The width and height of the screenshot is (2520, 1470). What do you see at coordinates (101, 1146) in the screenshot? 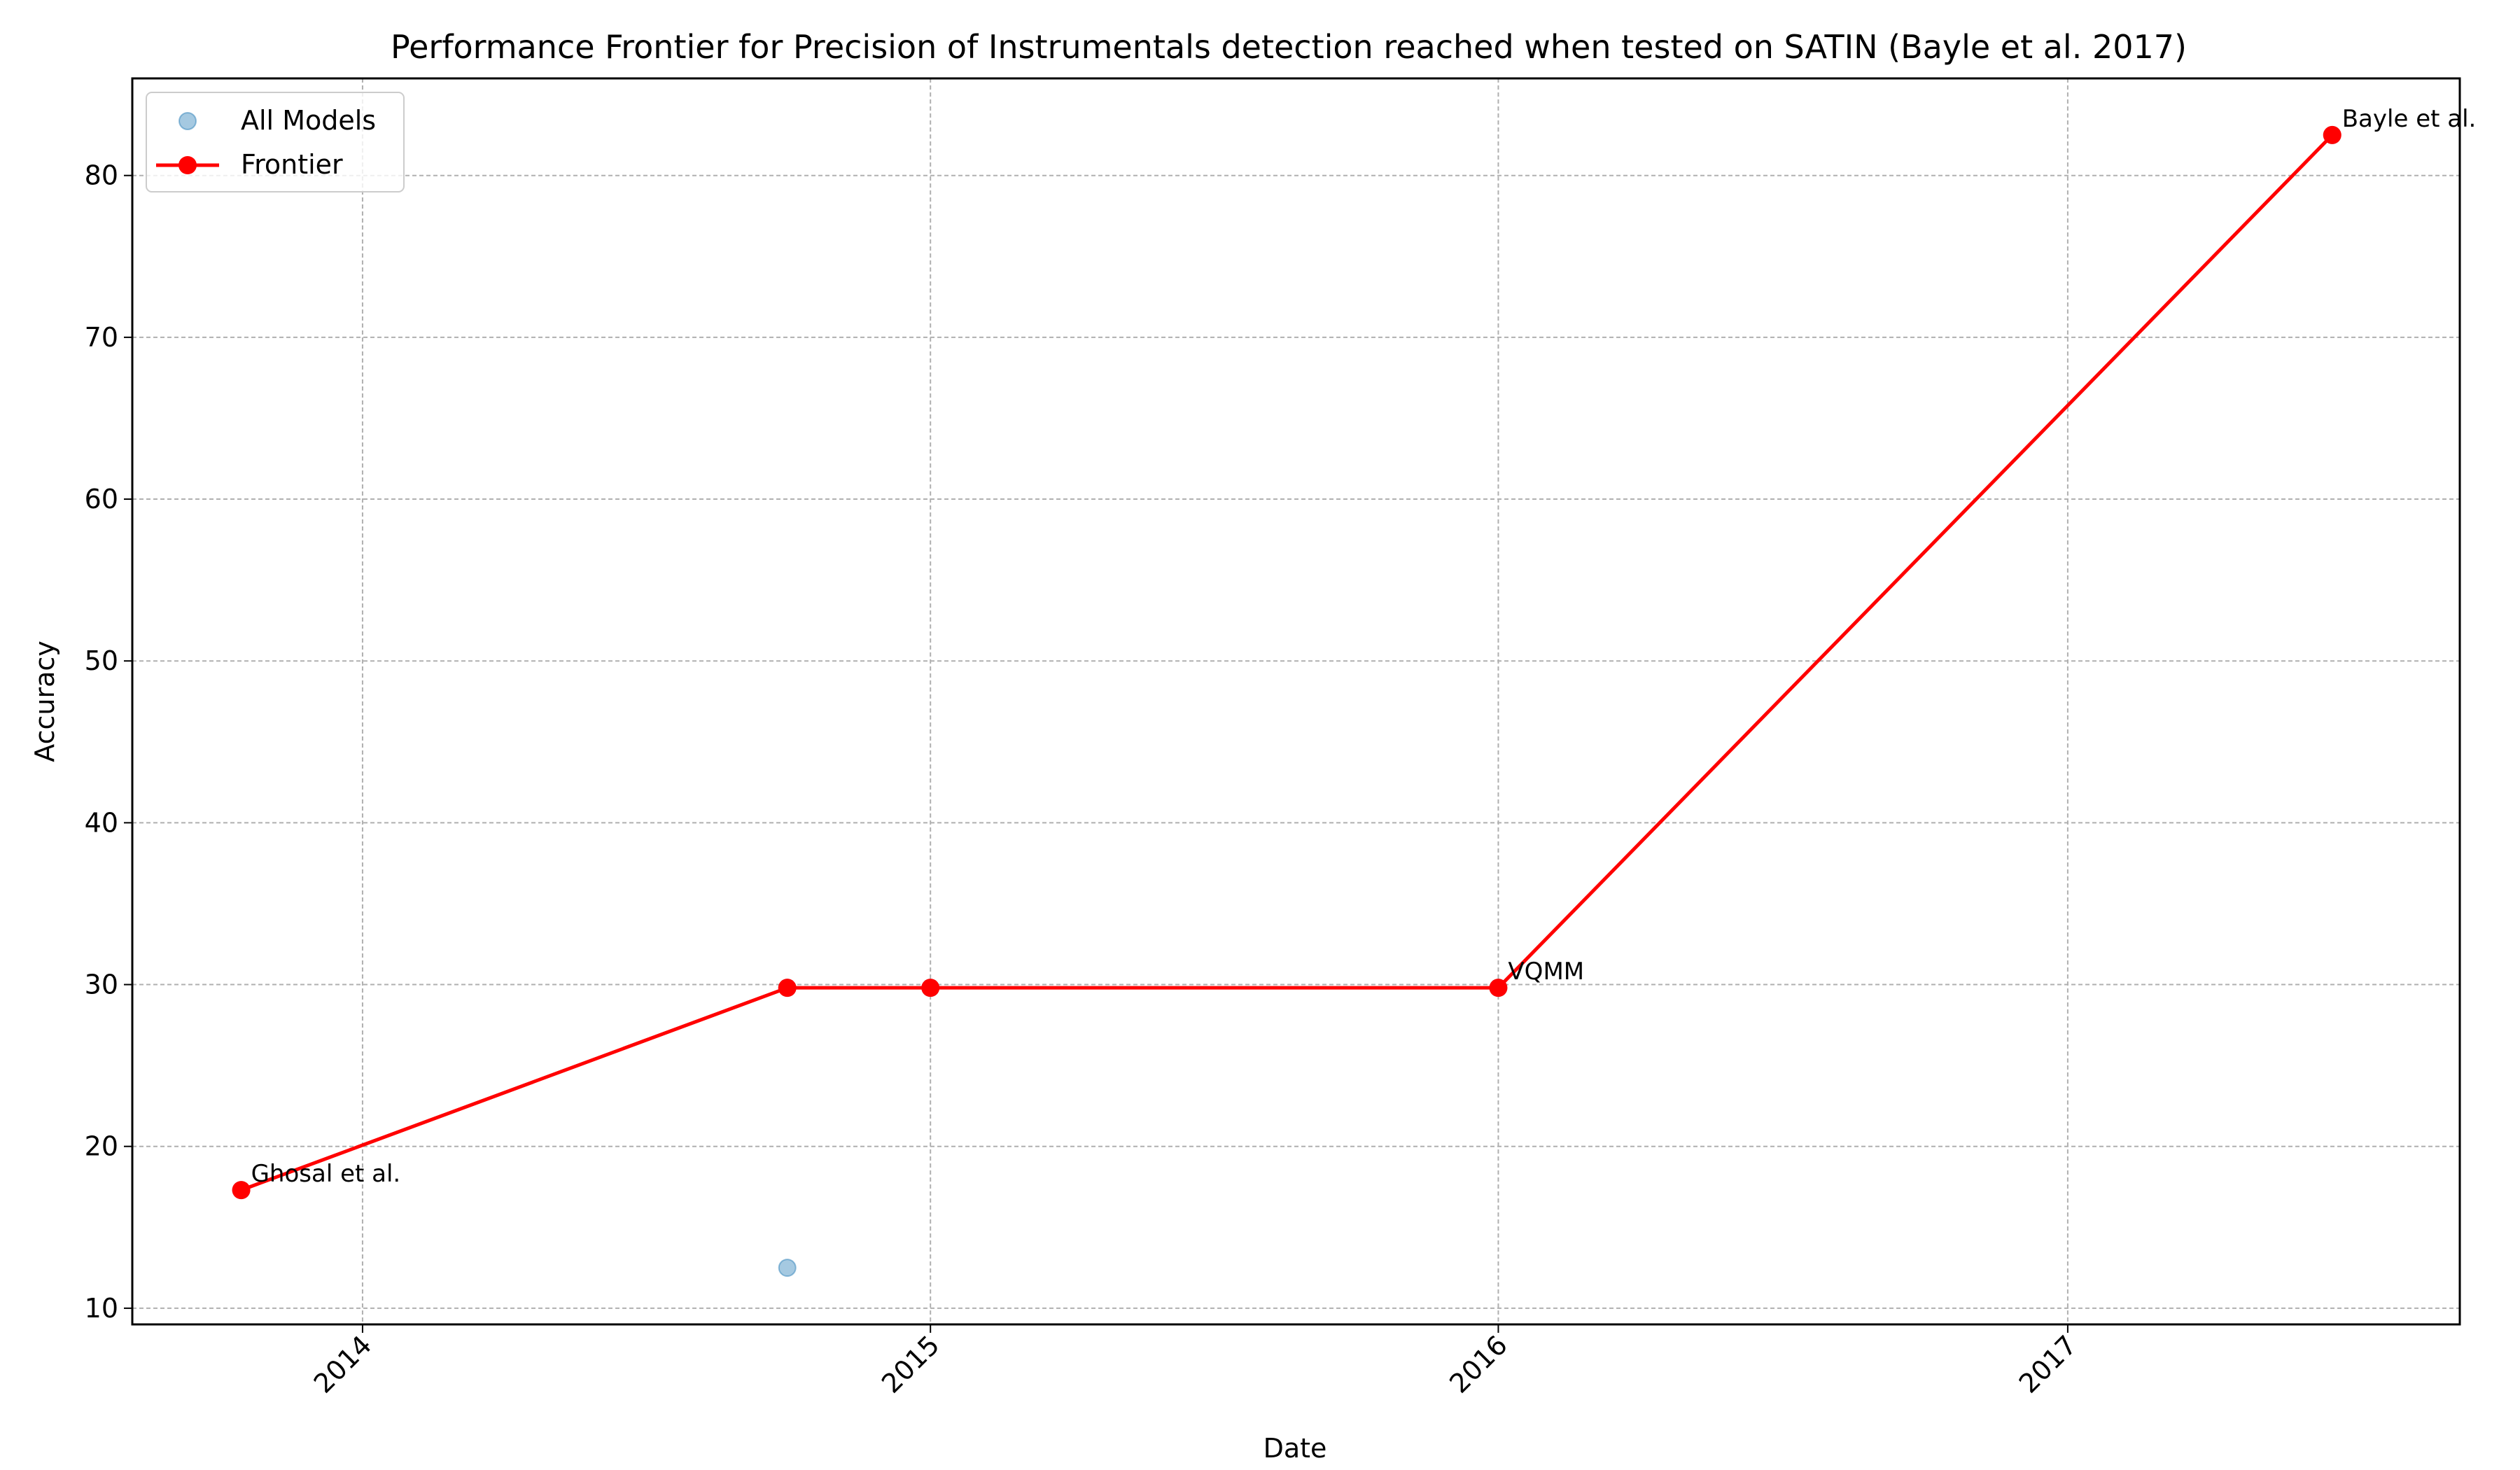
I see `y-tick-label: 20` at bounding box center [101, 1146].